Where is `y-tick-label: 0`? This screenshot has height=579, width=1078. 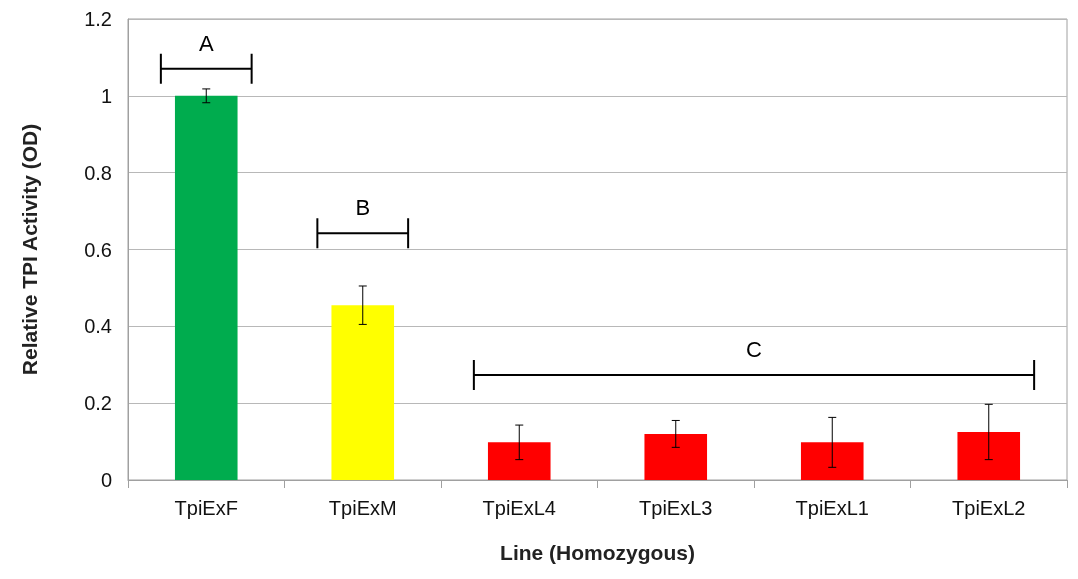
y-tick-label: 0 is located at coordinates (106, 480).